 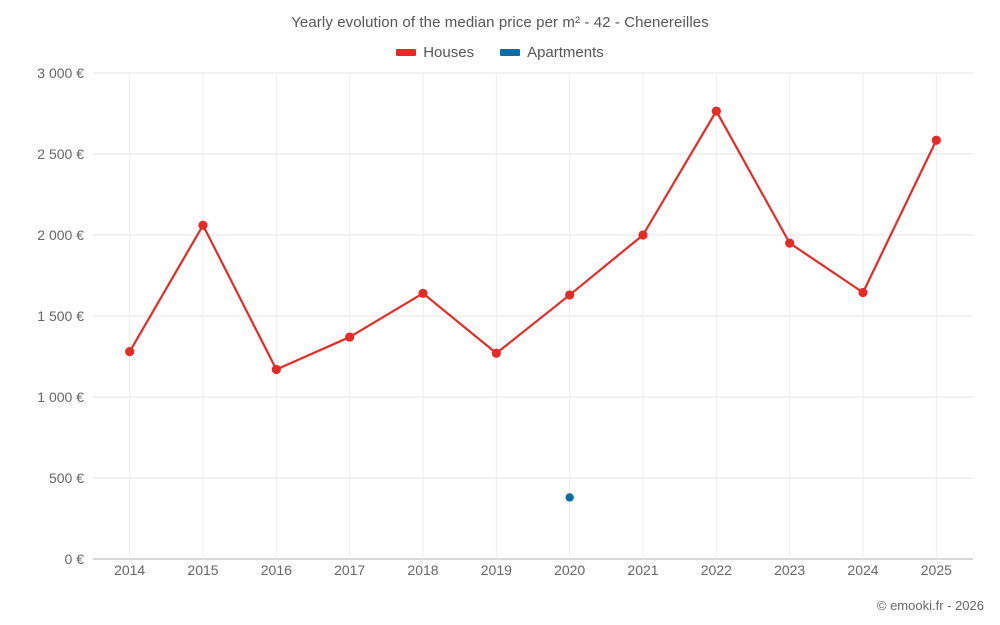 I want to click on data-point-houses-2017, so click(x=350, y=337).